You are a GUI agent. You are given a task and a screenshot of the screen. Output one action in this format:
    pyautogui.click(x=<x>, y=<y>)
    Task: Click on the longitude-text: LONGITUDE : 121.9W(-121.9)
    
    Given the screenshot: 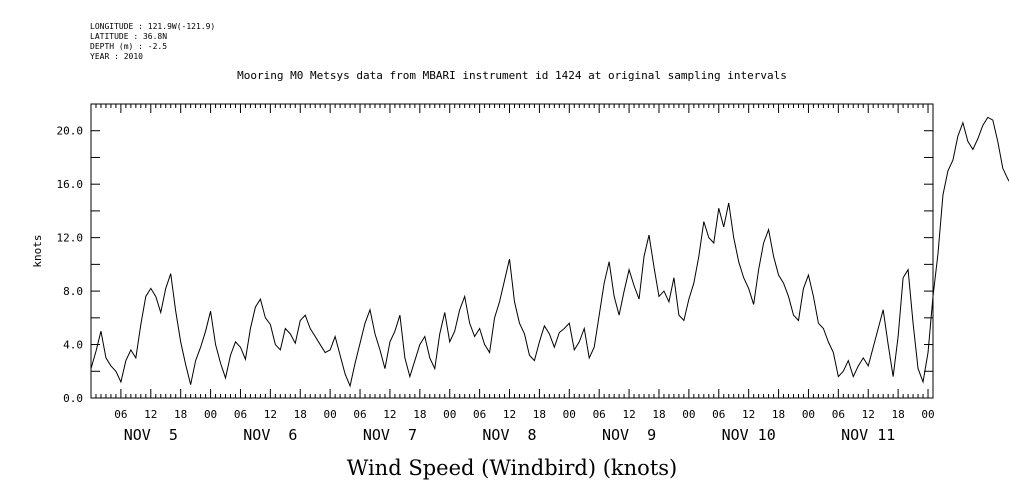 What is the action you would take?
    pyautogui.click(x=152, y=26)
    